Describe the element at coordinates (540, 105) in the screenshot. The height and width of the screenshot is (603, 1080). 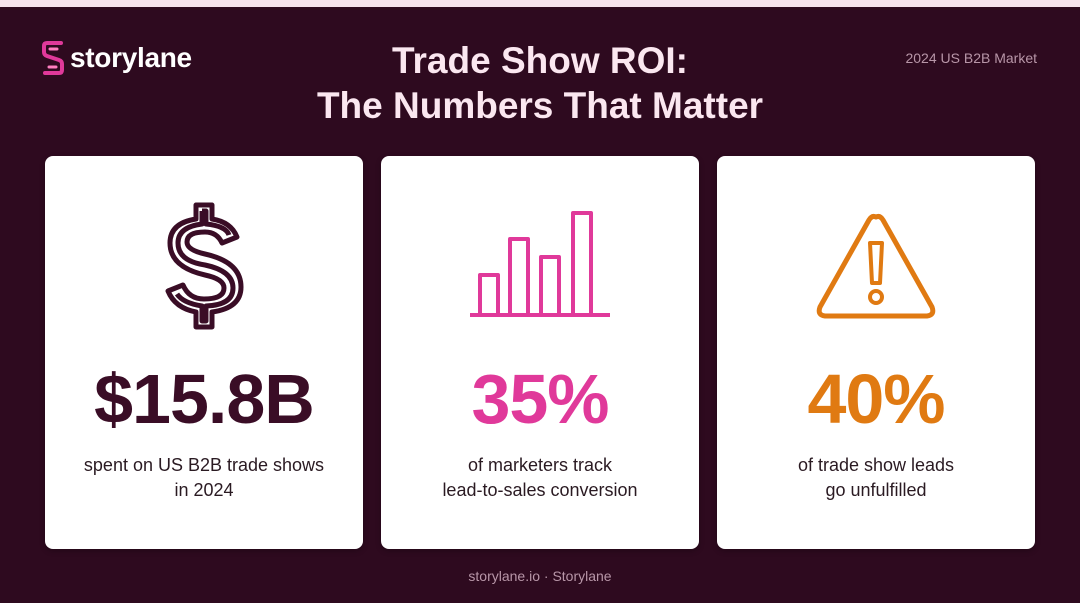
I see `title-line-2: The Numbers That Matter` at that location.